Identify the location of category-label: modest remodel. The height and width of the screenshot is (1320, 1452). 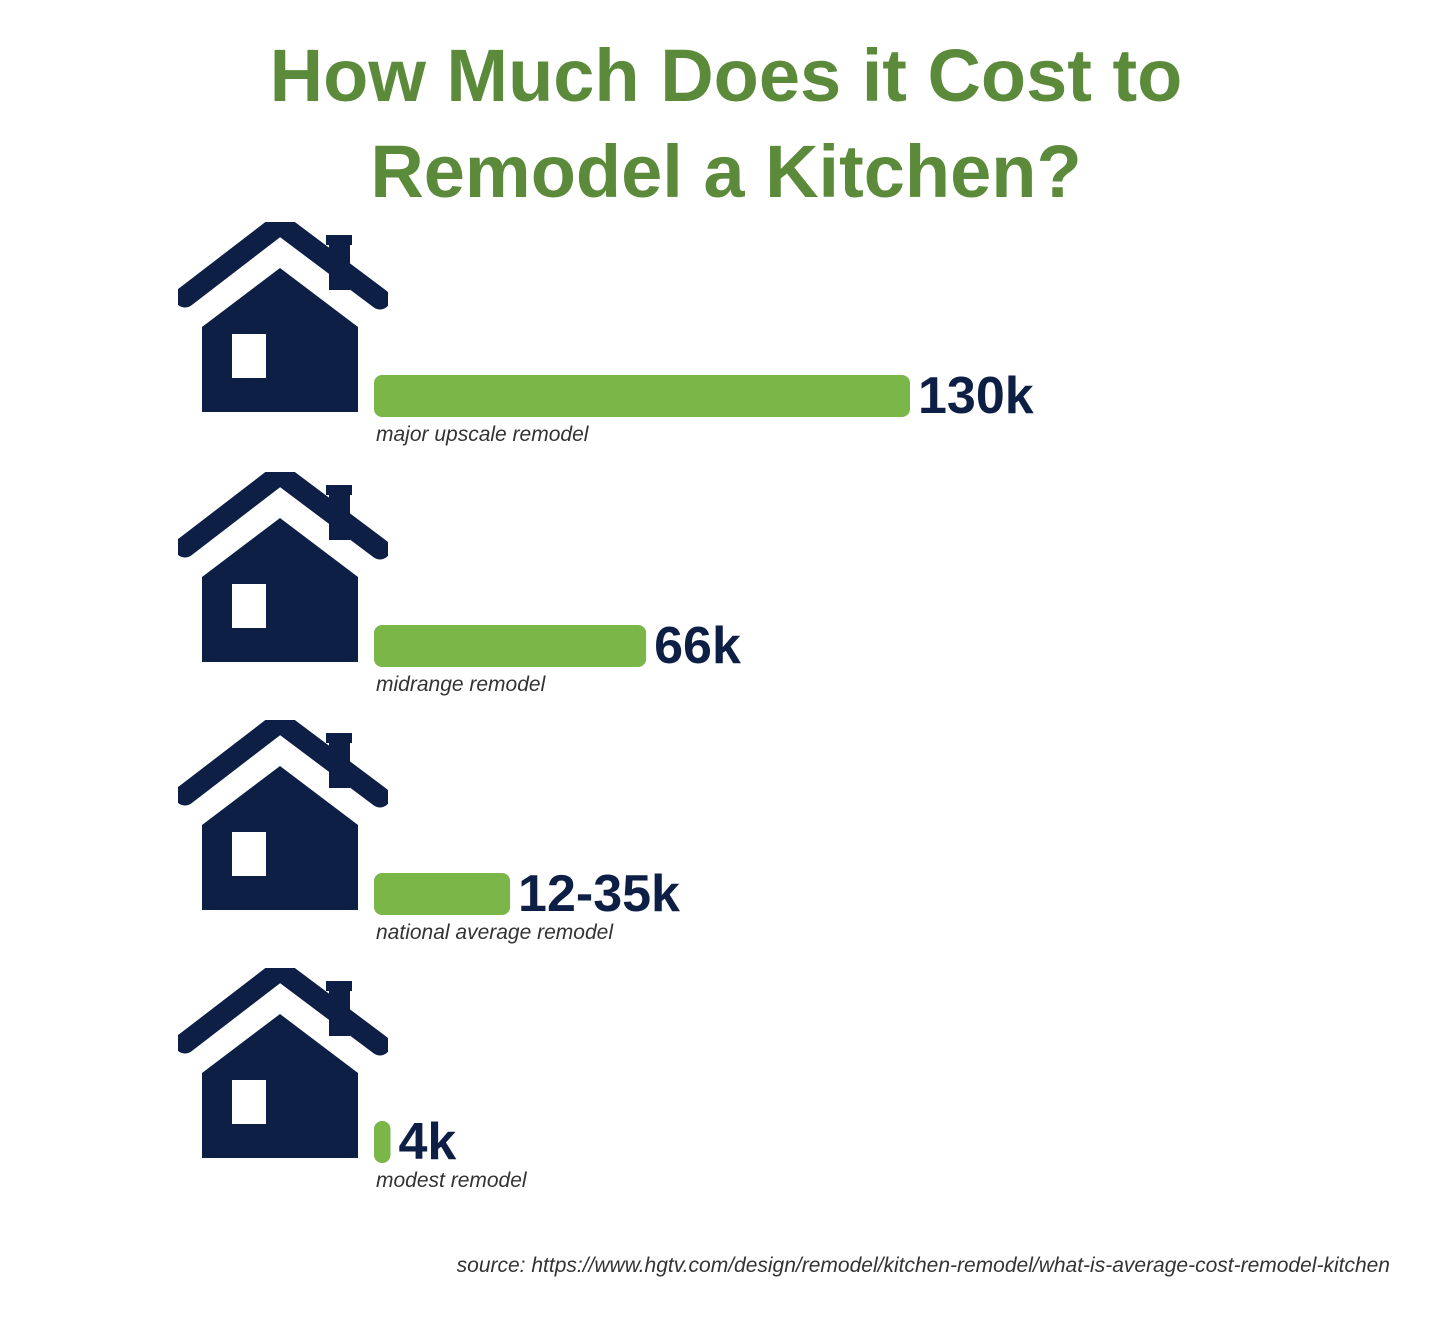
(452, 1180).